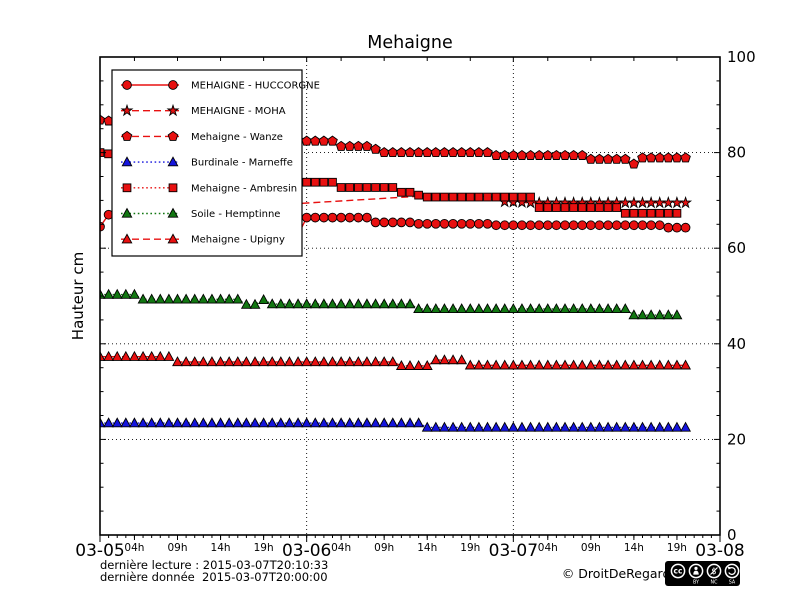  I want to click on legend-item-huccorgne: MEHAIGNE - HUCCORGNE, so click(220, 86).